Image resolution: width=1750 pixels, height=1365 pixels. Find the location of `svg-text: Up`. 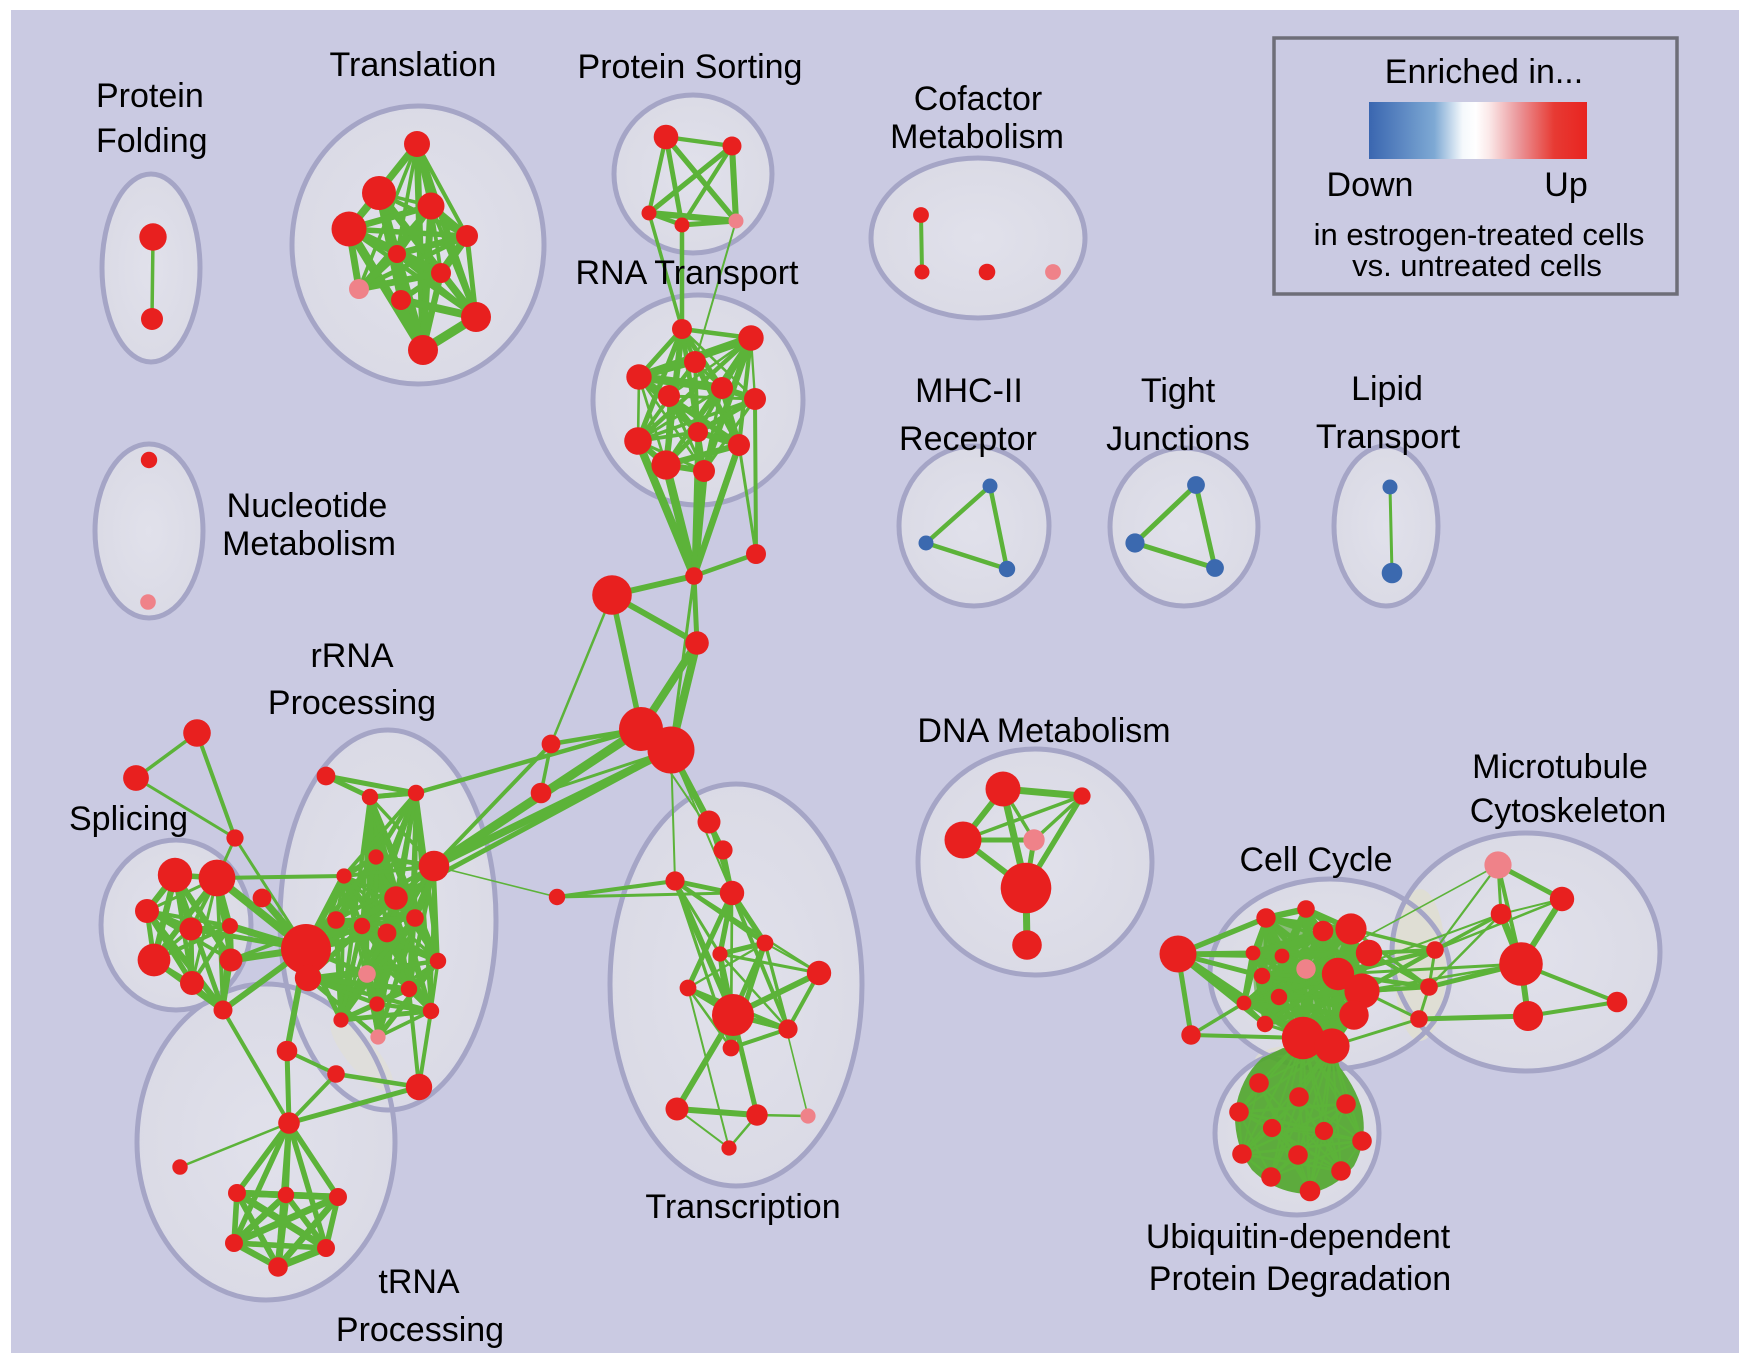

svg-text: Up is located at coordinates (1565, 185).